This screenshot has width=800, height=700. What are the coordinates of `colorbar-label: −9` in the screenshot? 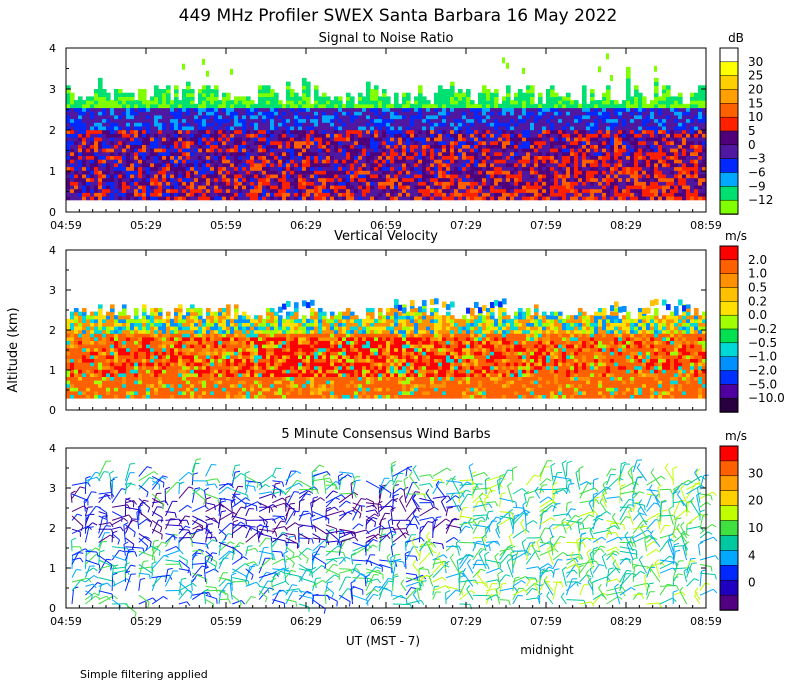 It's located at (757, 186).